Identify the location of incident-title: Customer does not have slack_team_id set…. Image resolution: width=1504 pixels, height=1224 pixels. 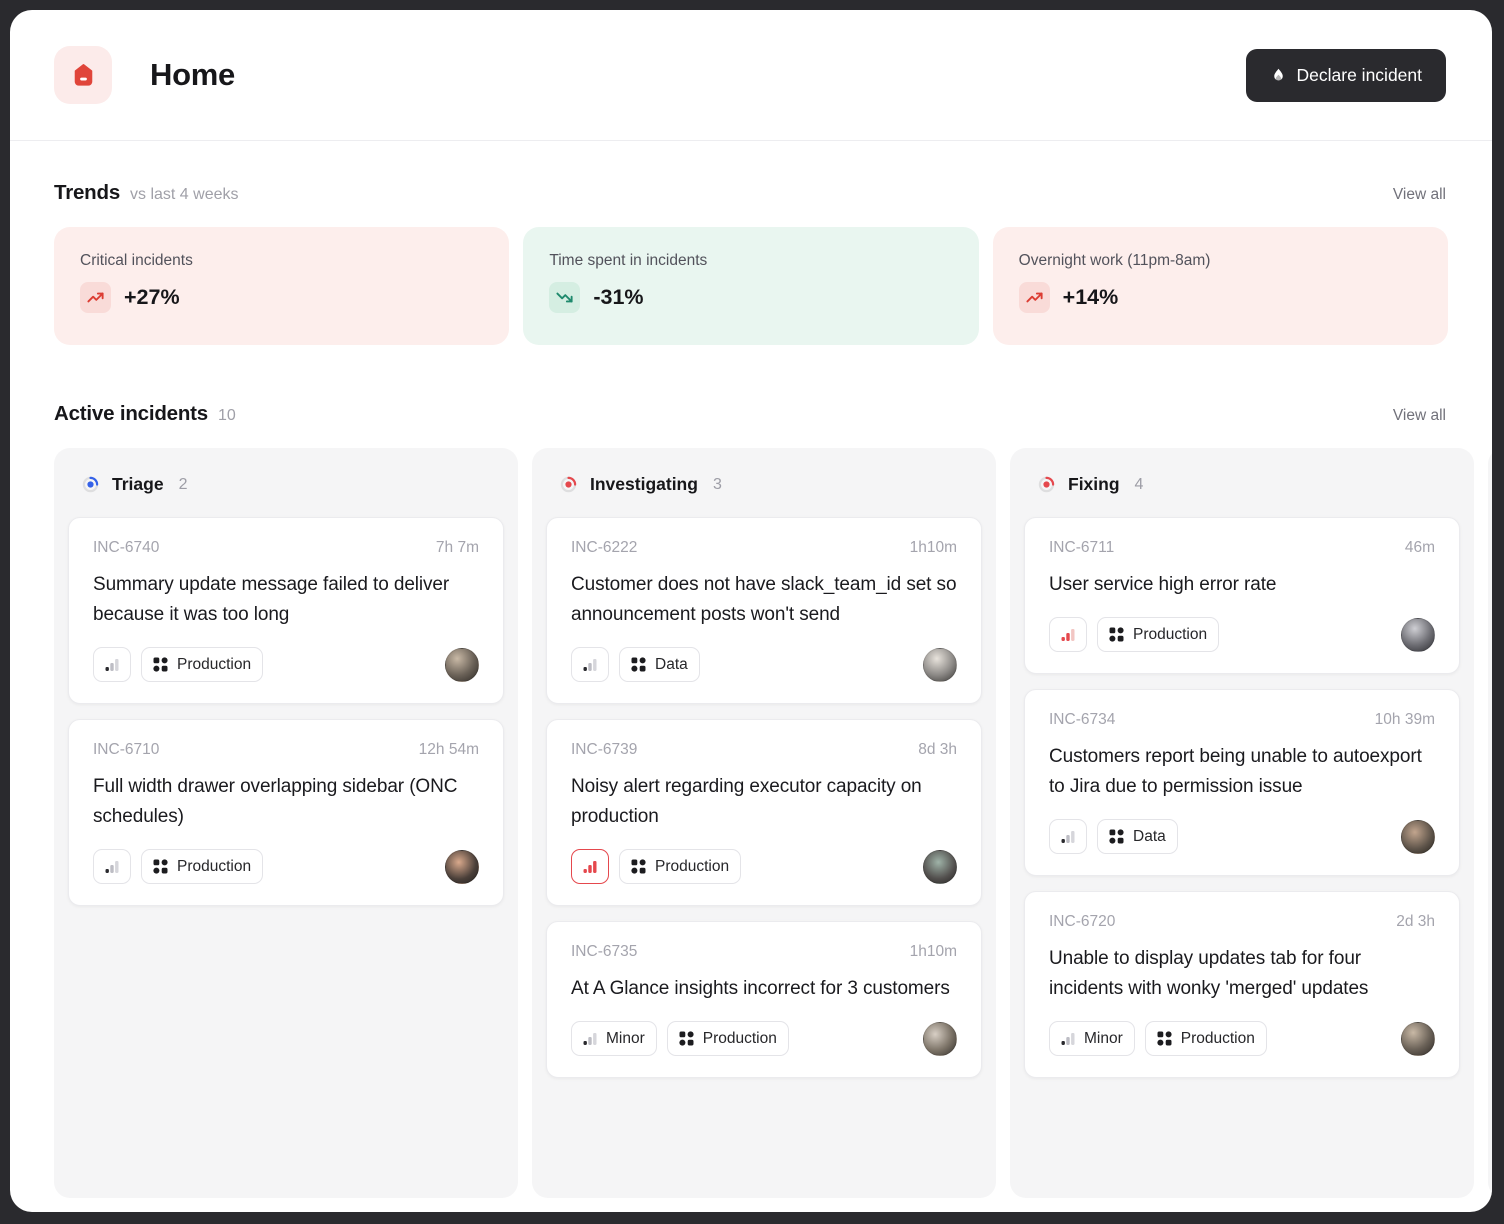
(764, 599).